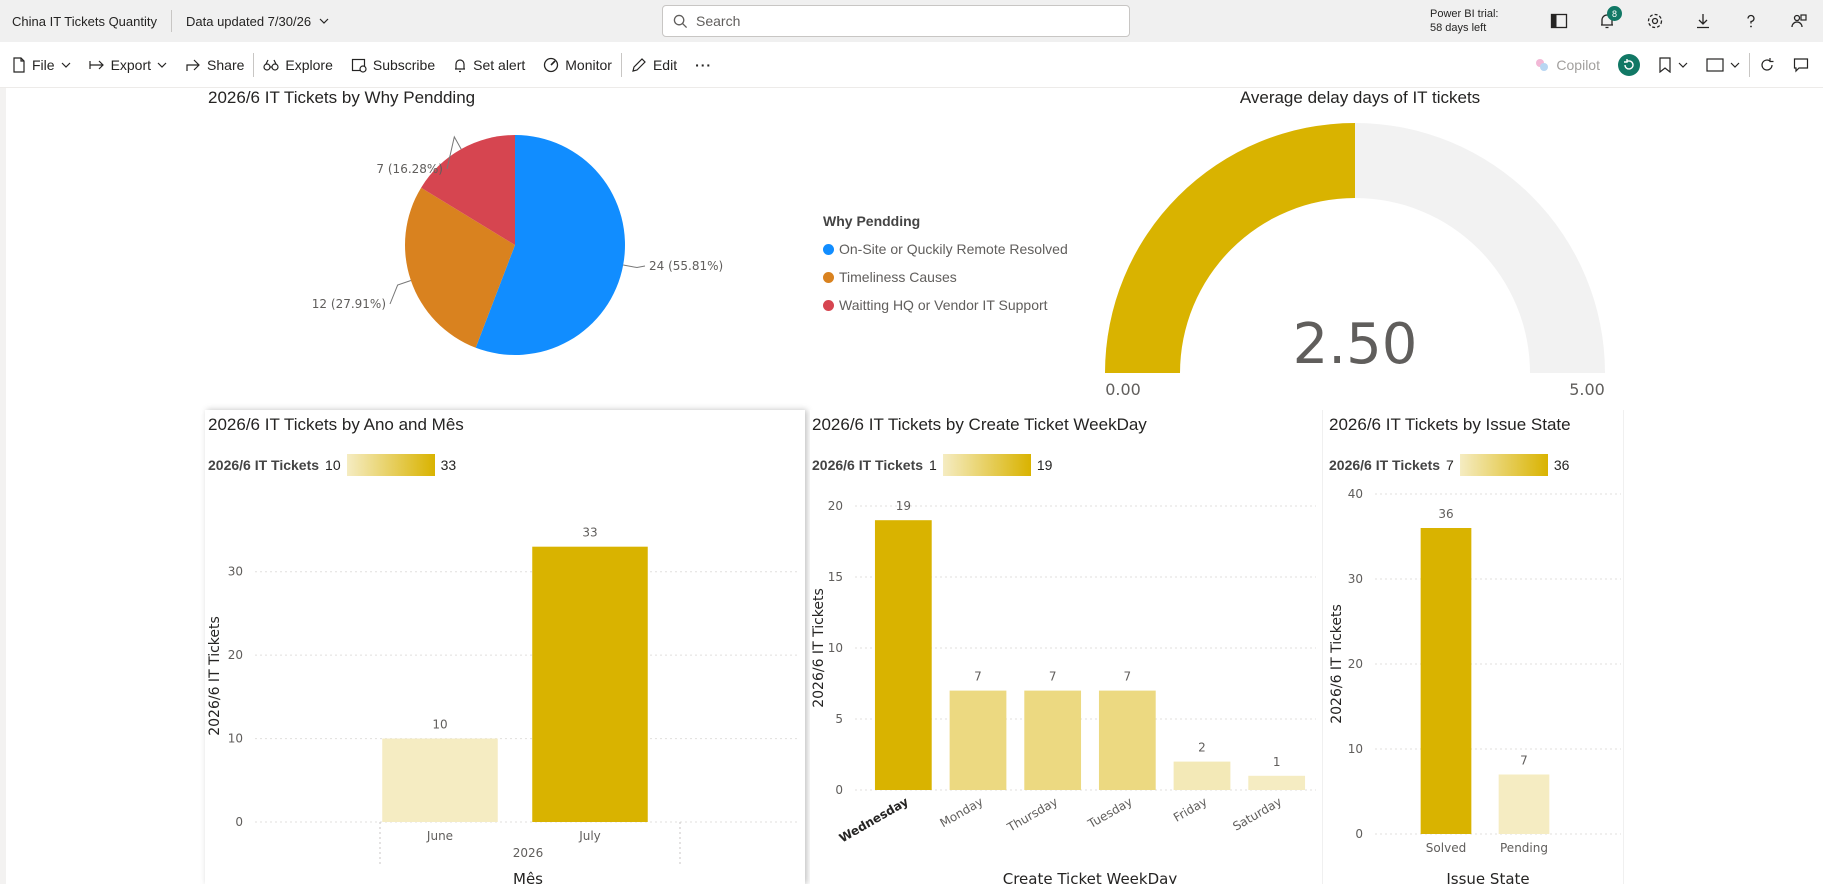 This screenshot has height=884, width=1823. I want to click on monitor-button: Monitor, so click(577, 65).